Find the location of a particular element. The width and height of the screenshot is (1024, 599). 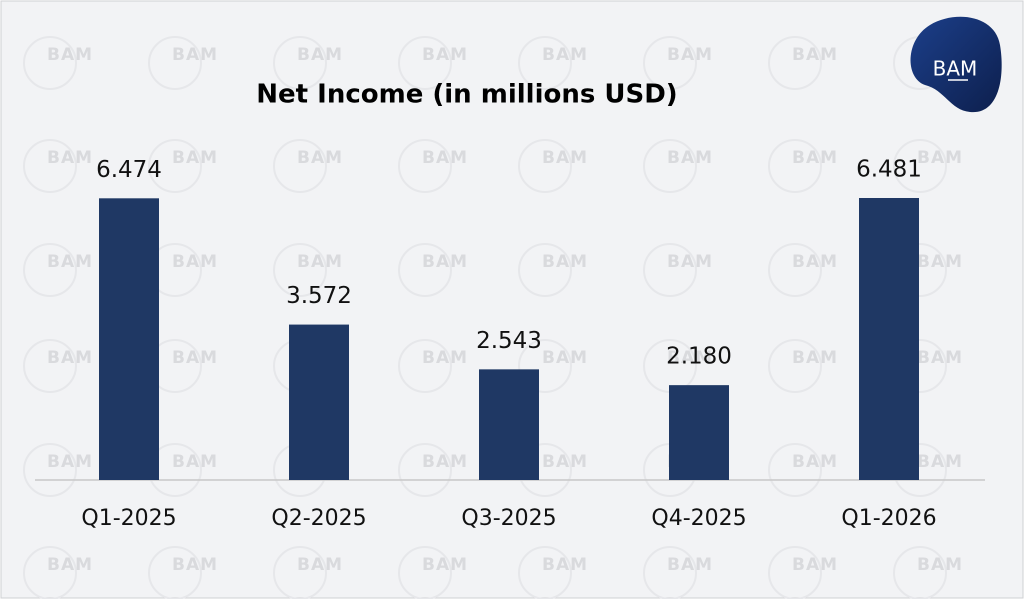

value-label: 3.572 is located at coordinates (319, 296).